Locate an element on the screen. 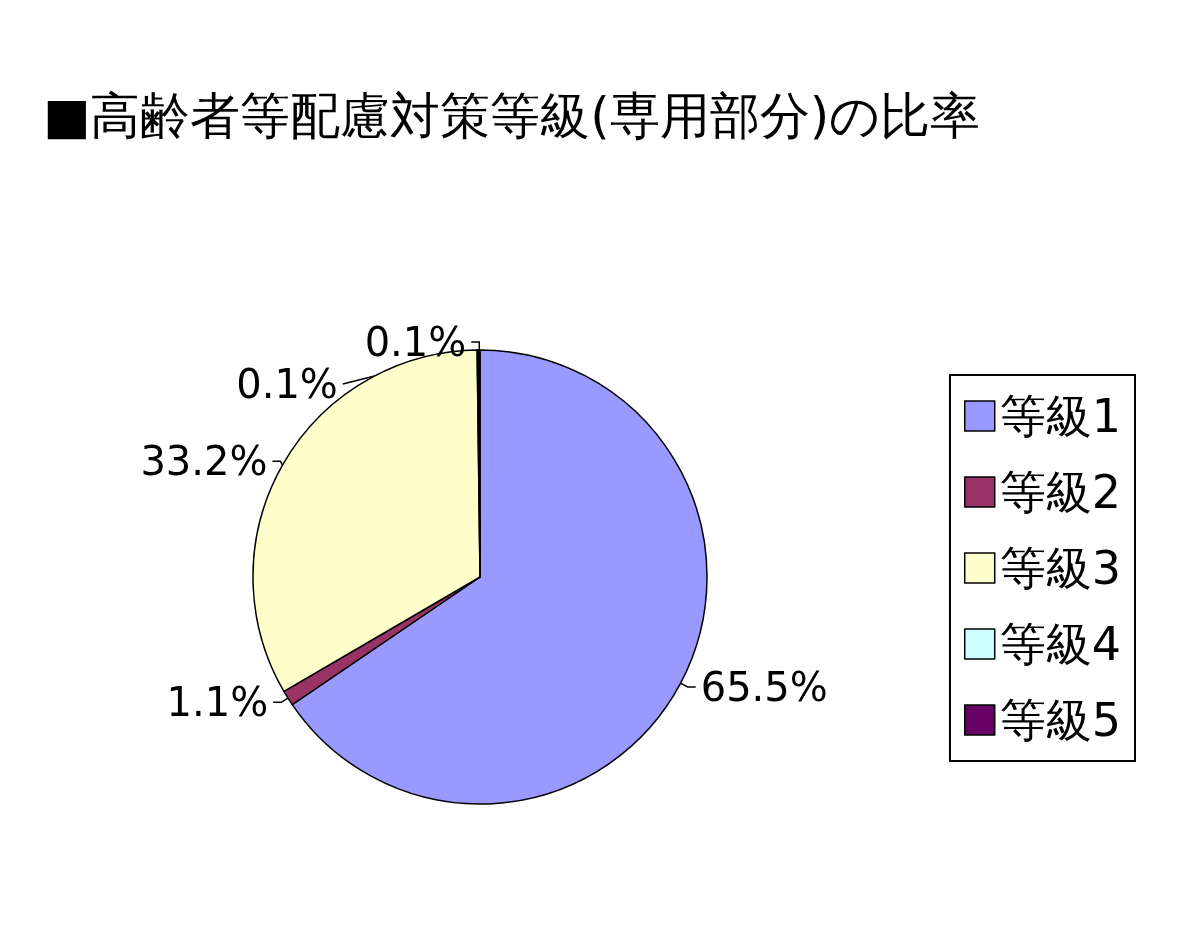 This screenshot has width=1200, height=937. legend-label: 等級2 is located at coordinates (1060, 492).